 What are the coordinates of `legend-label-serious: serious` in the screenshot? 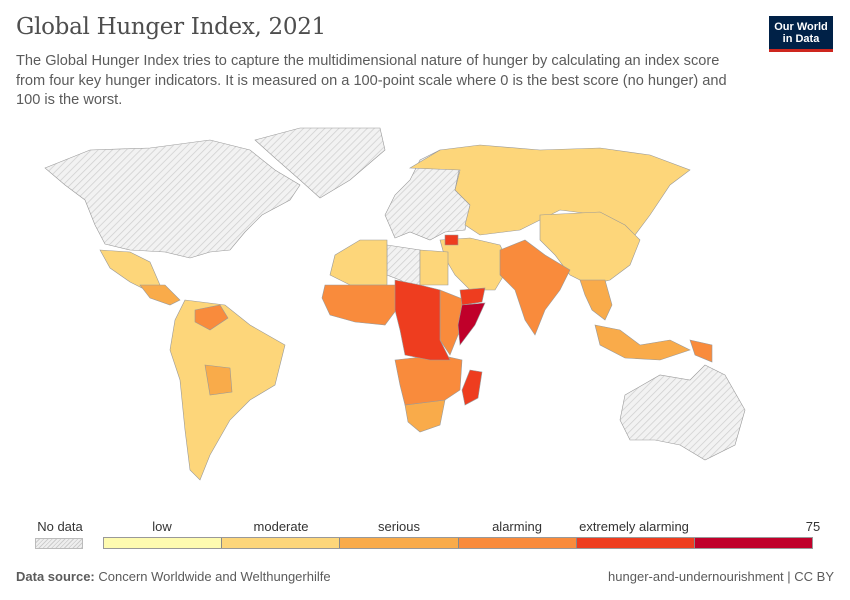 It's located at (399, 526).